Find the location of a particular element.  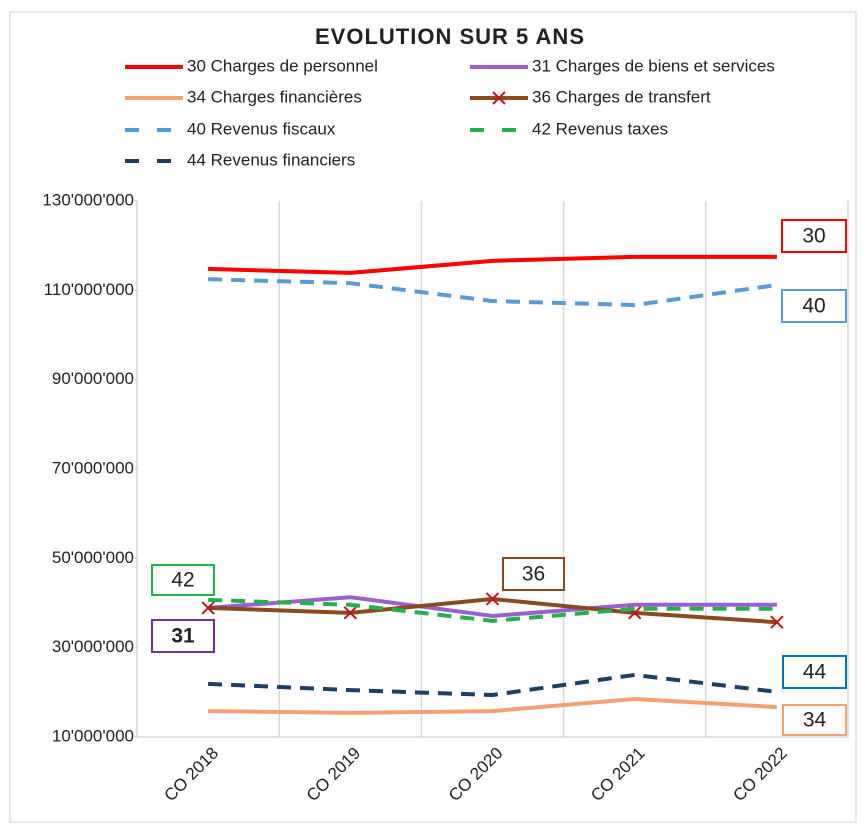

legend-label: 36 Charges de transfert is located at coordinates (621, 96).